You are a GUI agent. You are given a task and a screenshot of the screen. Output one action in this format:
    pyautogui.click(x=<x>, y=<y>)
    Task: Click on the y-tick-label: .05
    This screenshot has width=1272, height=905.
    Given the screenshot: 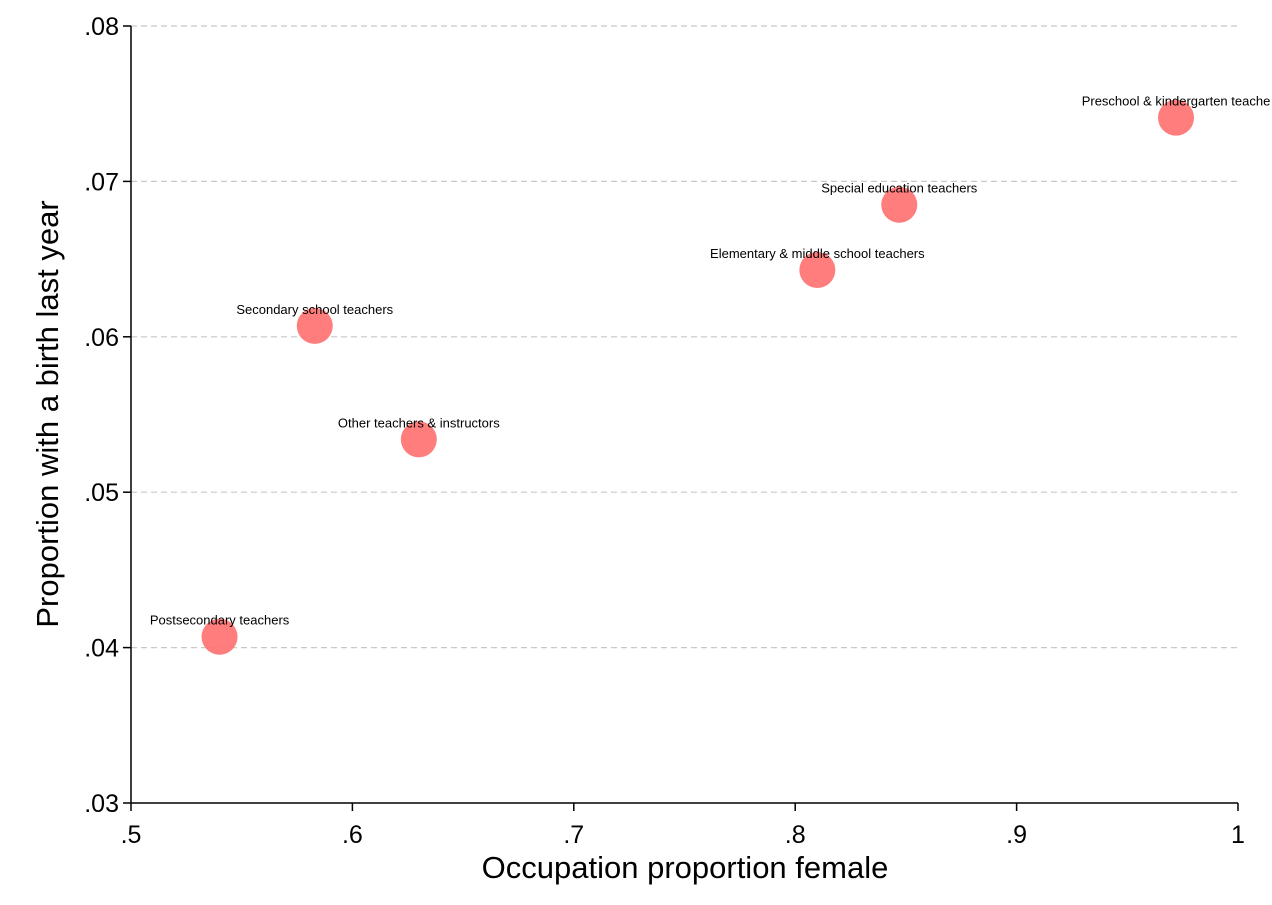 What is the action you would take?
    pyautogui.click(x=101, y=493)
    